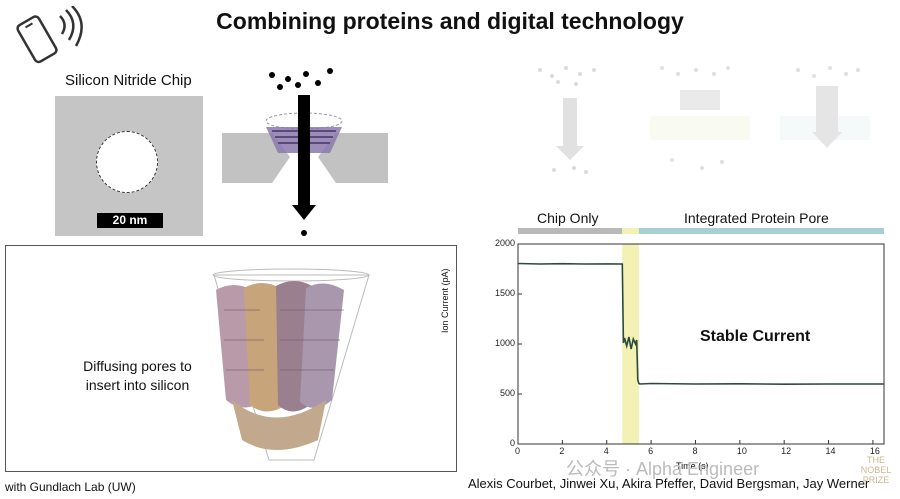  Describe the element at coordinates (874, 451) in the screenshot. I see `x-tick-label: 16` at that location.